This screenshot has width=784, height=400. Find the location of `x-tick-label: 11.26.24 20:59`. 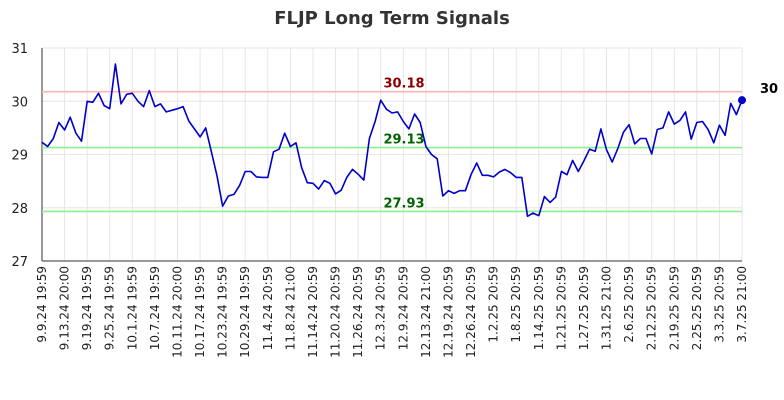

x-tick-label: 11.26.24 20:59 is located at coordinates (358, 312).